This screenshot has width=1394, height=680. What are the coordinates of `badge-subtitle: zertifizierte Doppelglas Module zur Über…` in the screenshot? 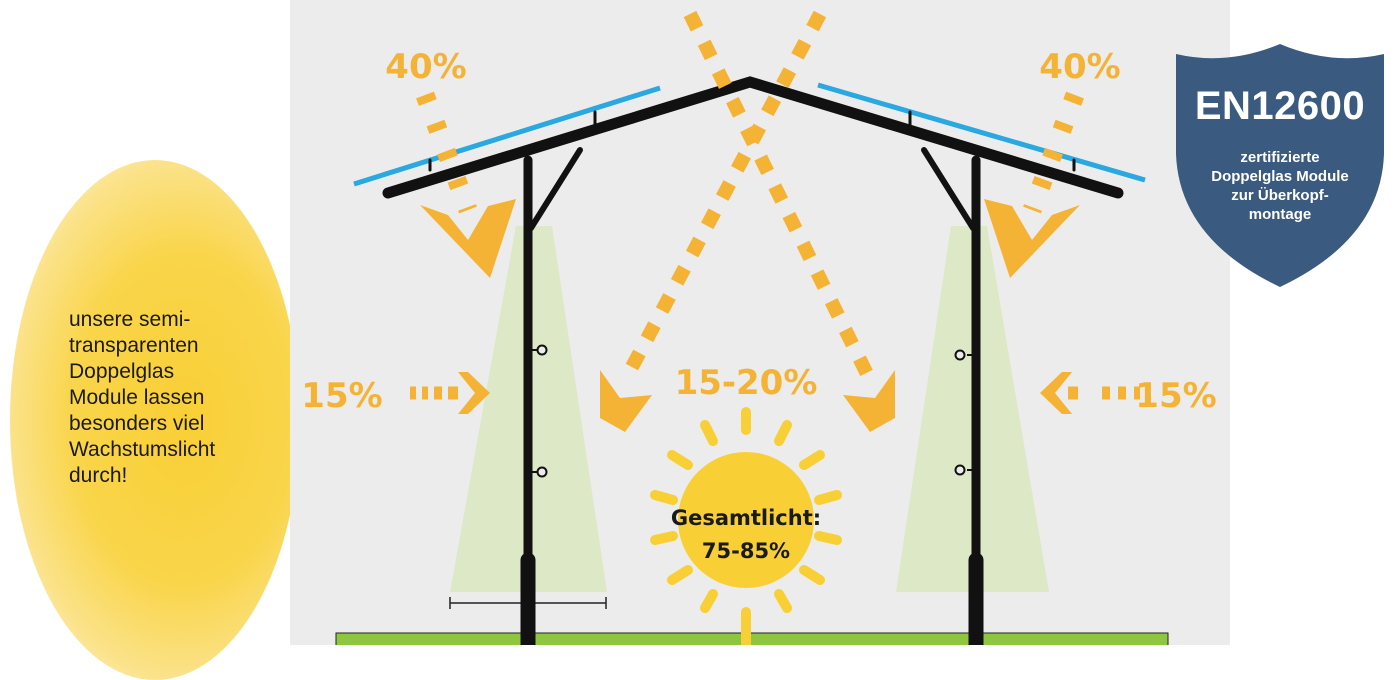 It's located at (1280, 186).